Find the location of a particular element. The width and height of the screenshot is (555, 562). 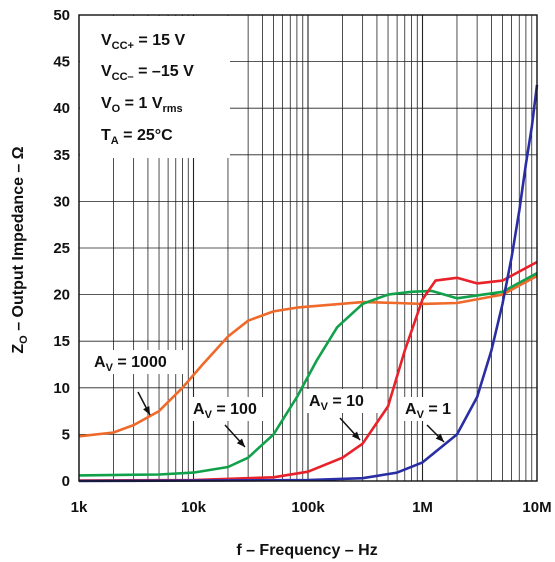

x-tick-label: 10M is located at coordinates (536, 507).